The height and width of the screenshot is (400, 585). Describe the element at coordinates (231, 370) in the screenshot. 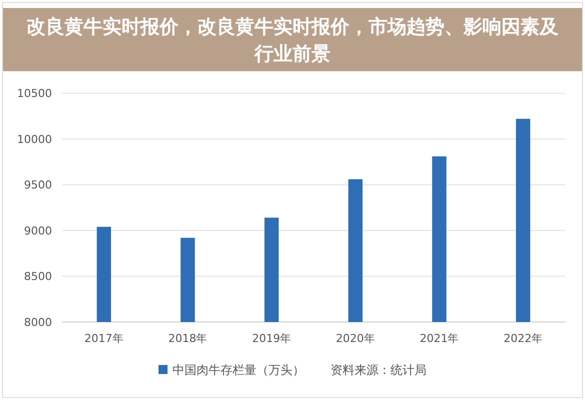

I see `legend: 中国肉牛存栏量（万头）` at that location.